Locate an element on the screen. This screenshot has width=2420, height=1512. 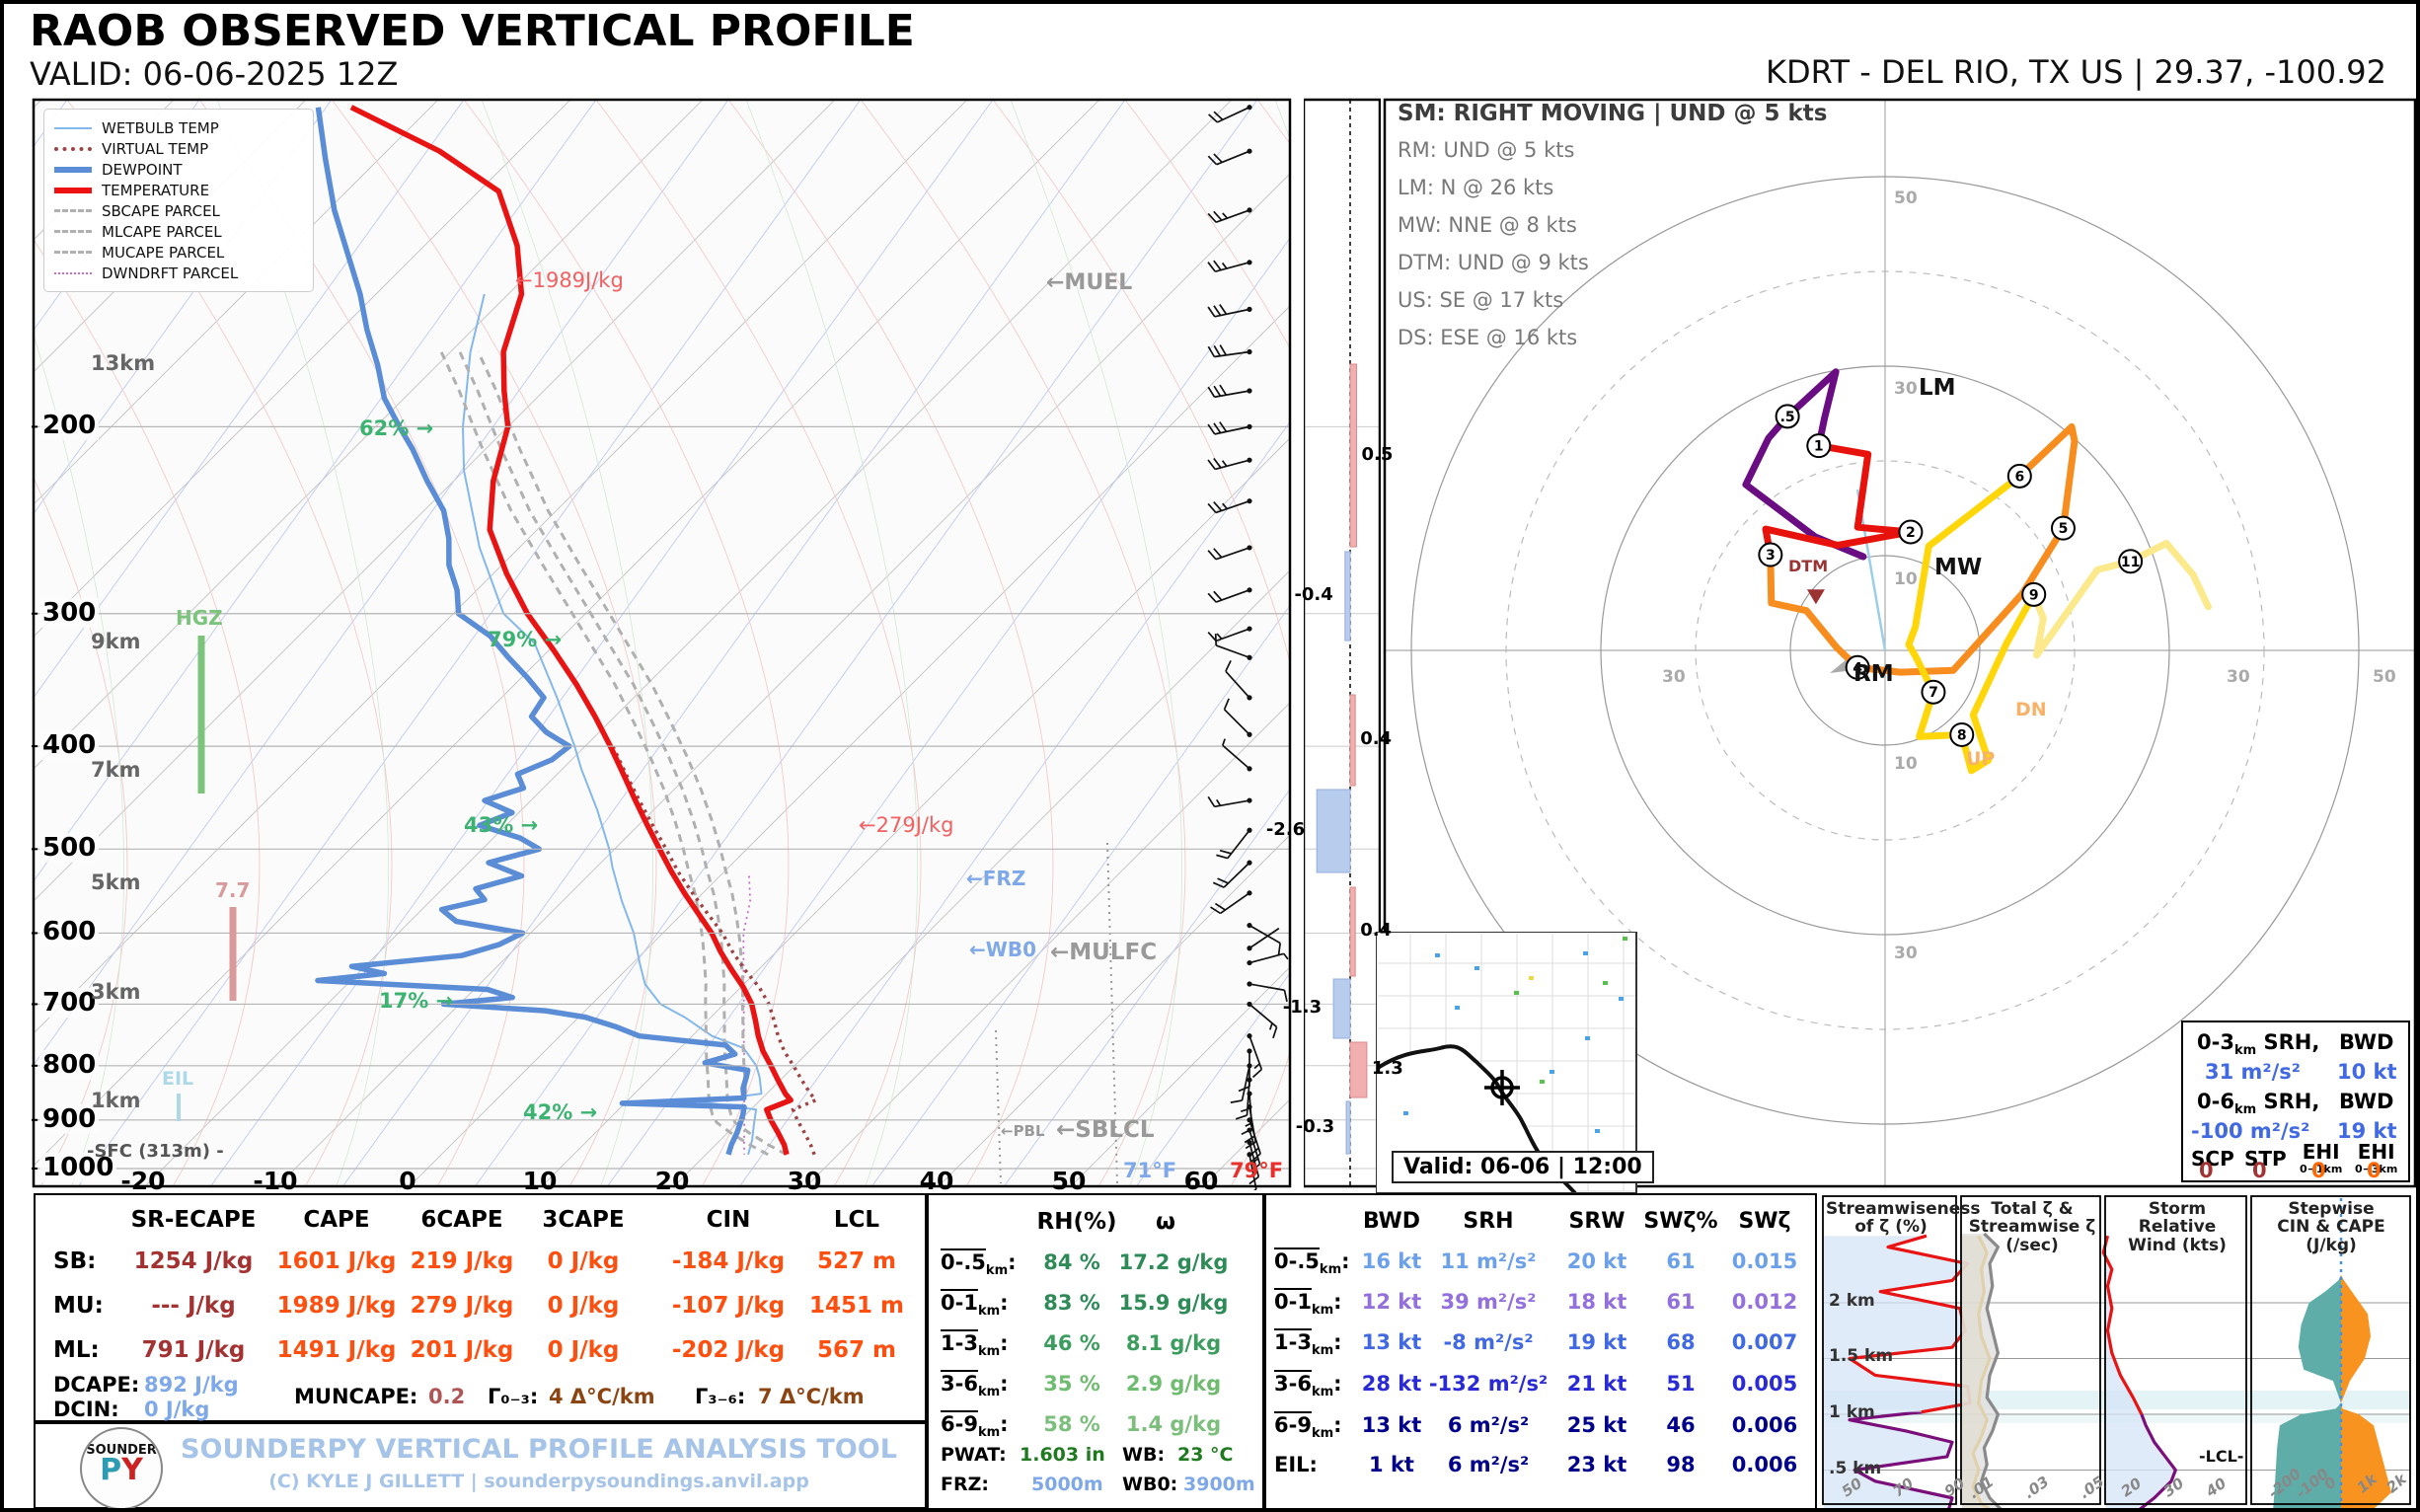
storm-motion-line: US: SE @ 17 kts is located at coordinates (1481, 300).